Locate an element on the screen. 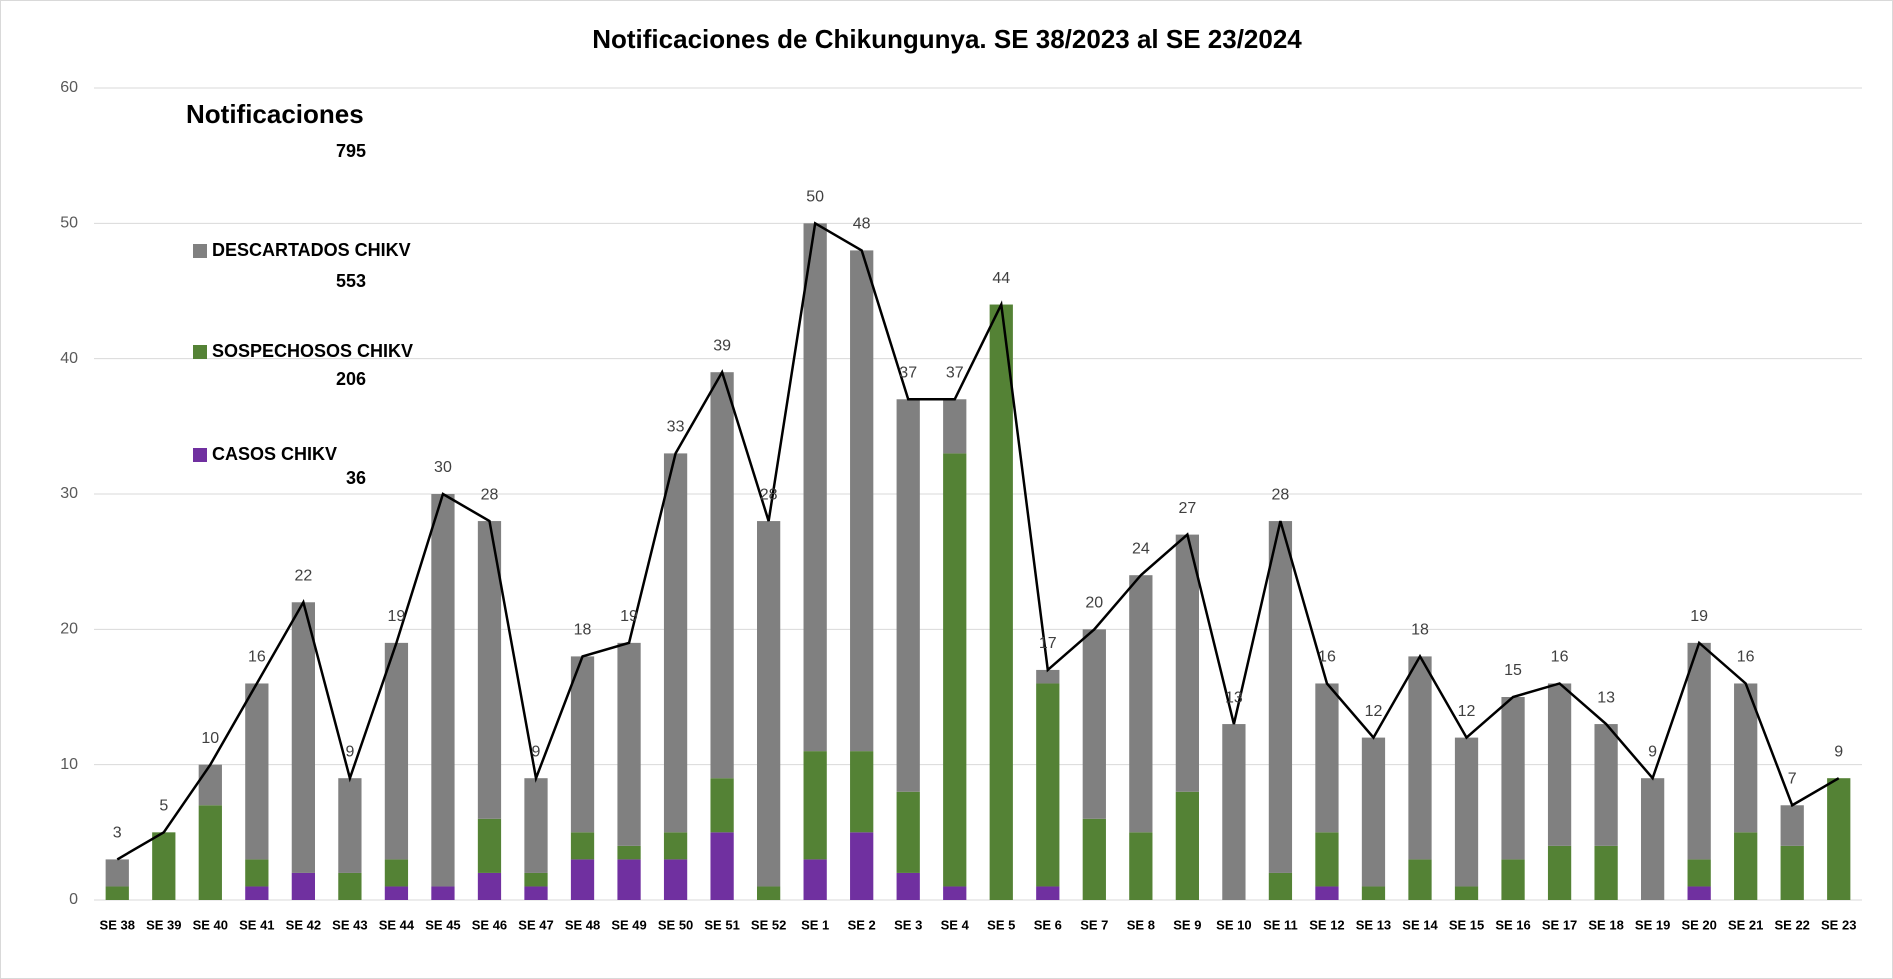 Image resolution: width=1893 pixels, height=979 pixels. y-tick-label: 60 is located at coordinates (69, 87).